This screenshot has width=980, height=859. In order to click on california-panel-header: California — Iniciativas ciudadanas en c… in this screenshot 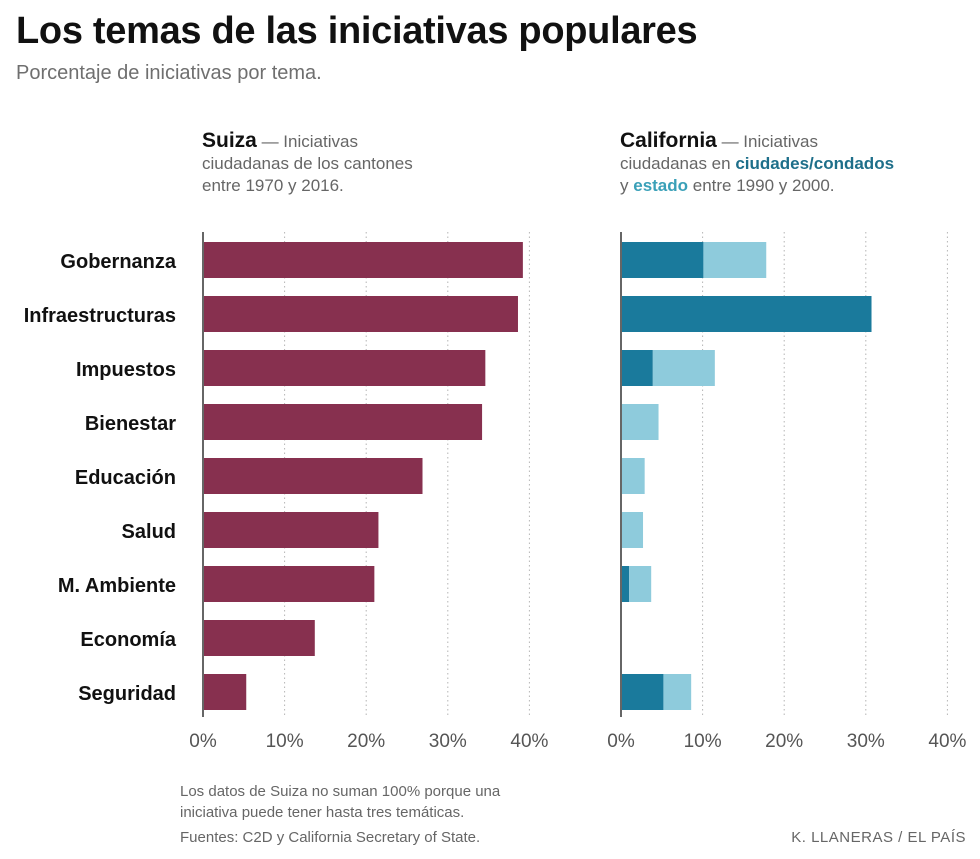, I will do `click(757, 163)`.